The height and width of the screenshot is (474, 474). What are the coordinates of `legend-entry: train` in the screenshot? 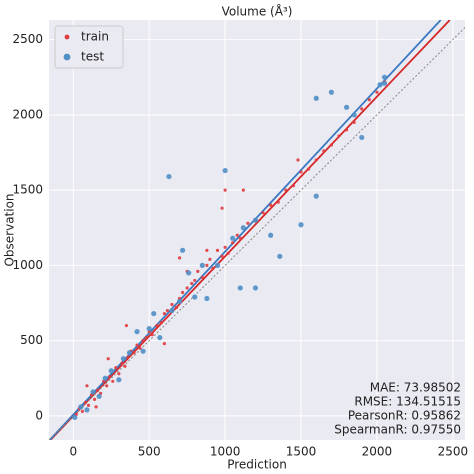 It's located at (95, 37).